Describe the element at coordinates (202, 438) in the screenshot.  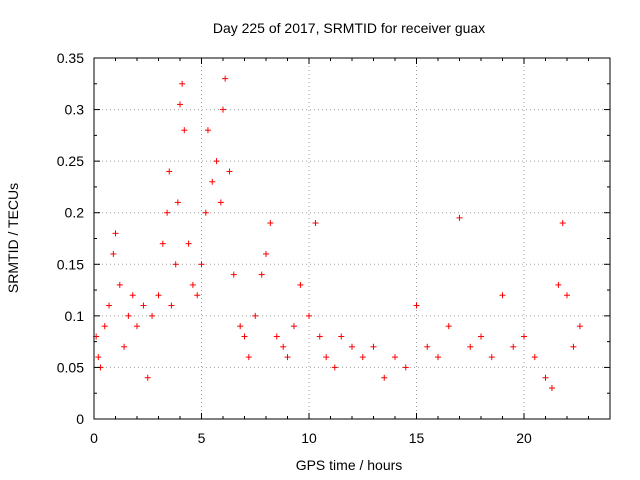
I see `x-tick-label-1: 5` at that location.